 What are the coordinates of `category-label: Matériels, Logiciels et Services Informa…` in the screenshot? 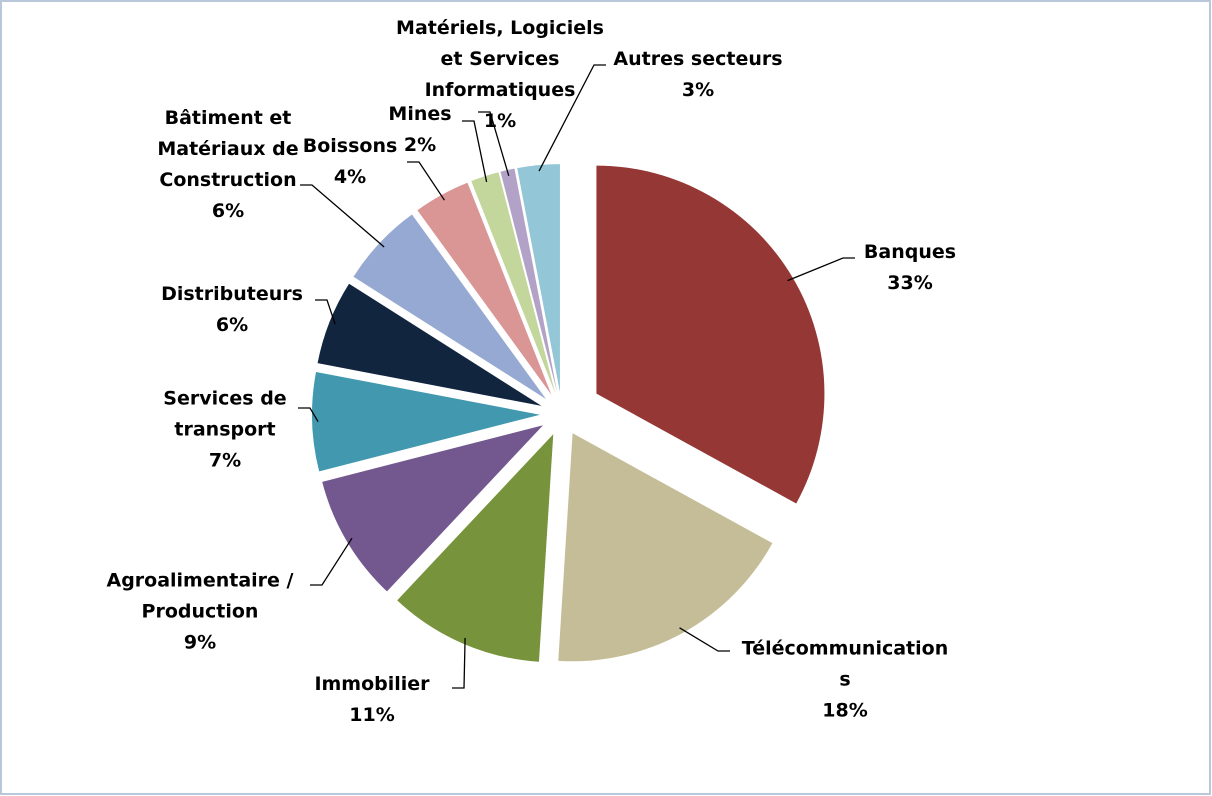 It's located at (500, 59).